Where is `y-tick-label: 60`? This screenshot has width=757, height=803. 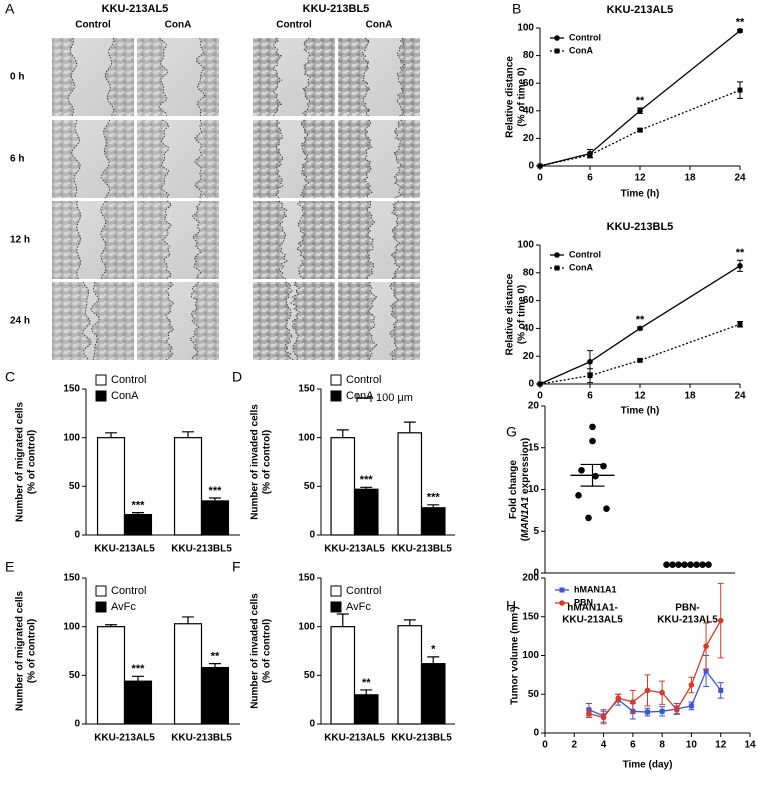
y-tick-label: 60 is located at coordinates (529, 83).